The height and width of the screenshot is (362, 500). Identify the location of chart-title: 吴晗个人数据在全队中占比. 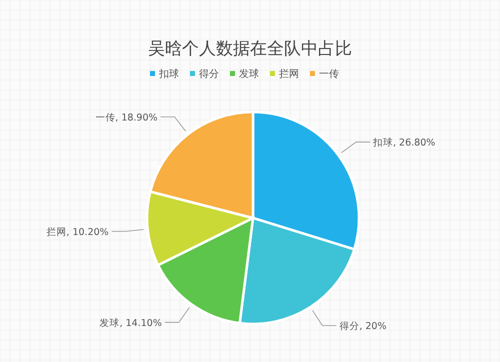
(250, 49).